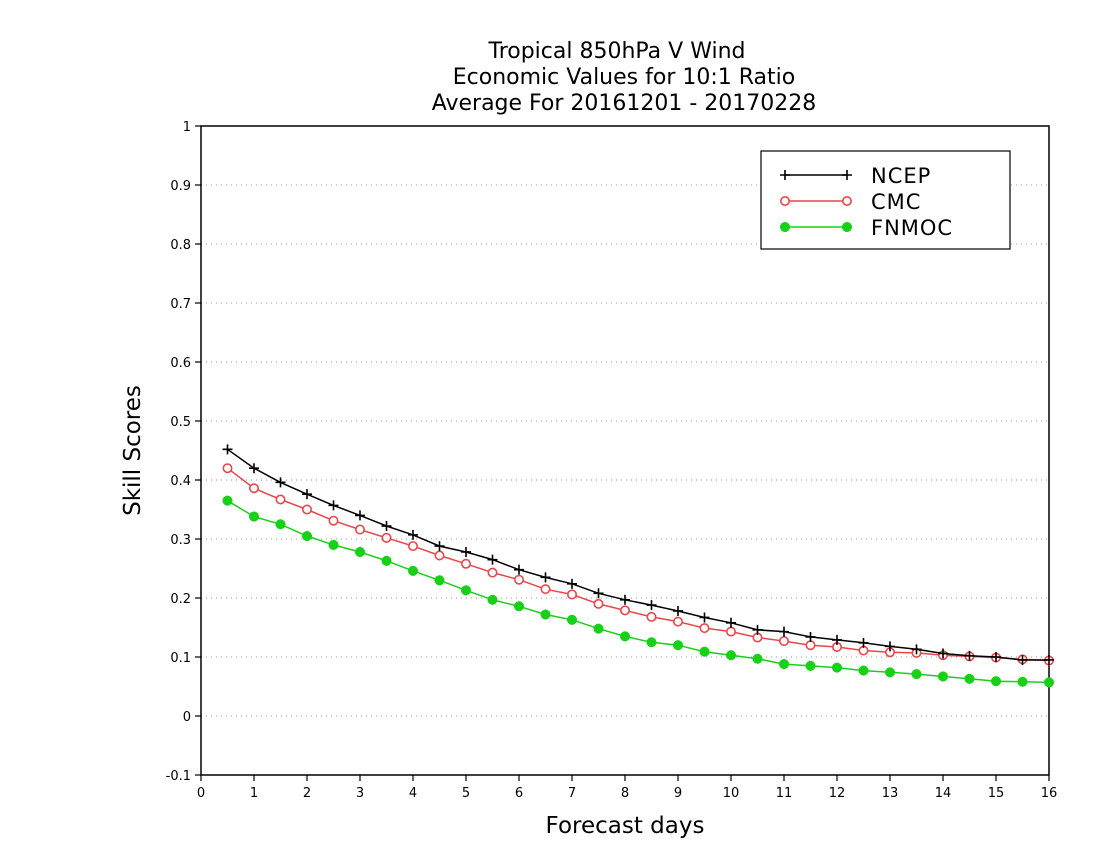 Image resolution: width=1100 pixels, height=850 pixels. What do you see at coordinates (678, 793) in the screenshot?
I see `x-tick-label: 9` at bounding box center [678, 793].